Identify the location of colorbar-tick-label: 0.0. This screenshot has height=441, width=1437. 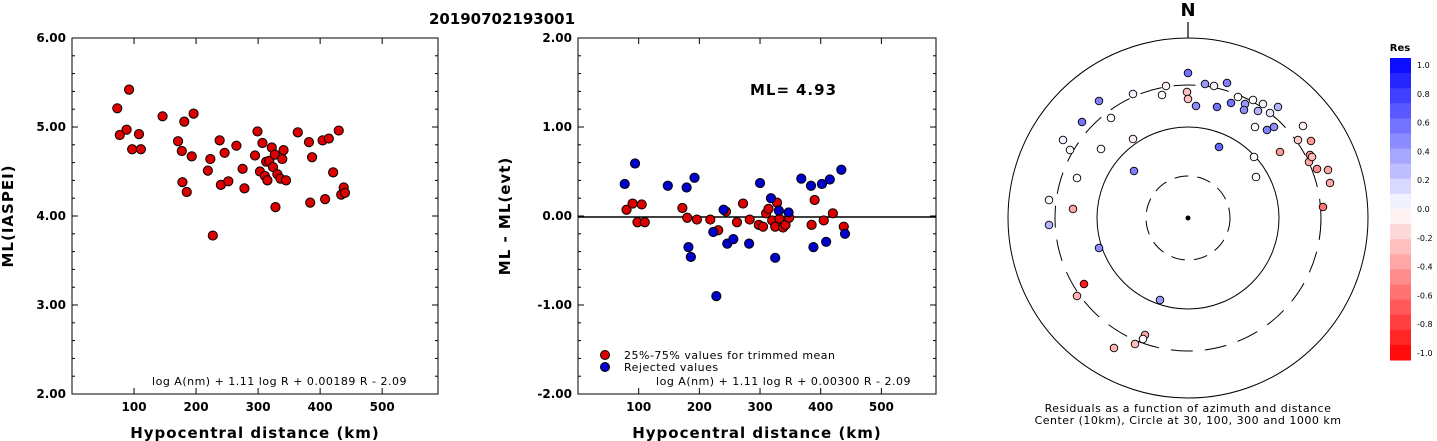
(1423, 209).